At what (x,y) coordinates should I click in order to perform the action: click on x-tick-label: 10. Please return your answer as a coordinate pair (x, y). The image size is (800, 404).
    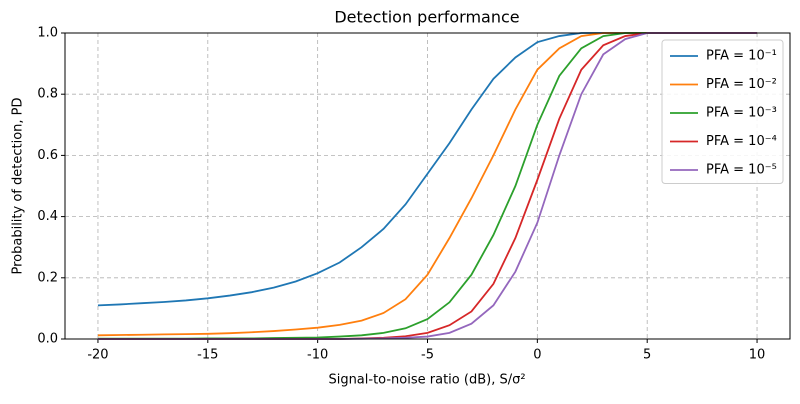
    Looking at the image, I should click on (757, 355).